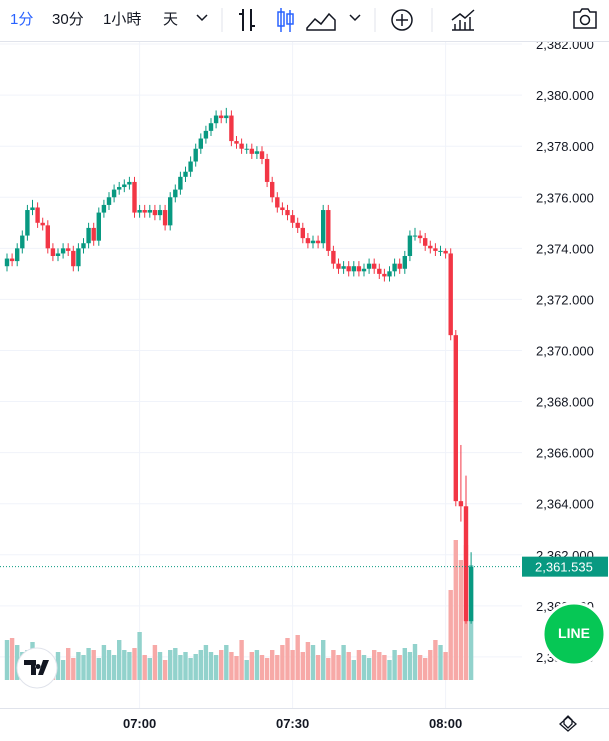 The width and height of the screenshot is (609, 741). Describe the element at coordinates (321, 21) in the screenshot. I see `area-icon` at that location.